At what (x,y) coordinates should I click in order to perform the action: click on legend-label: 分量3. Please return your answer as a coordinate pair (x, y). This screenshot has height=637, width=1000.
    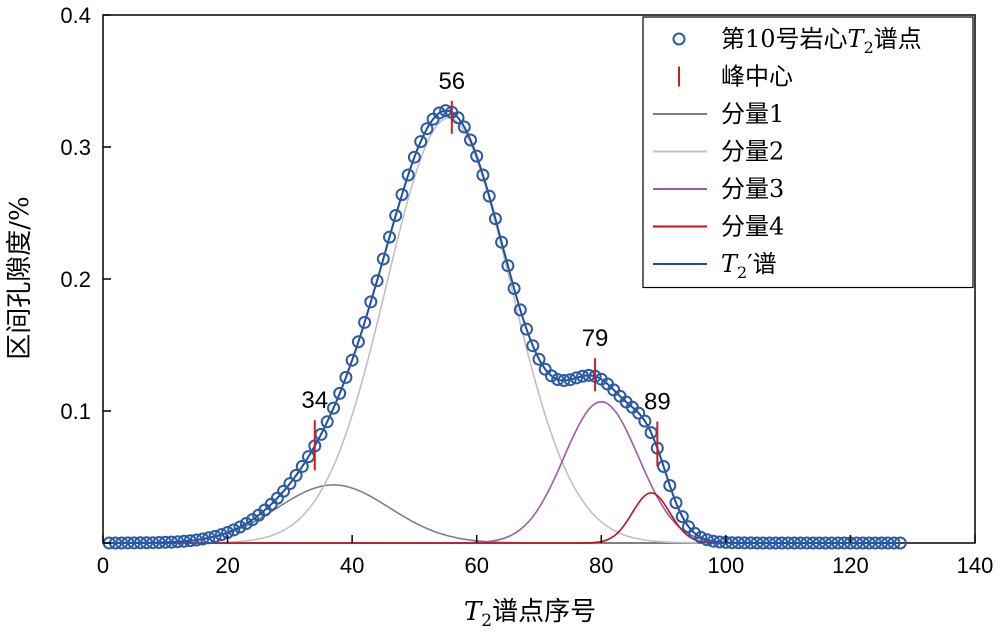
    Looking at the image, I should click on (752, 189).